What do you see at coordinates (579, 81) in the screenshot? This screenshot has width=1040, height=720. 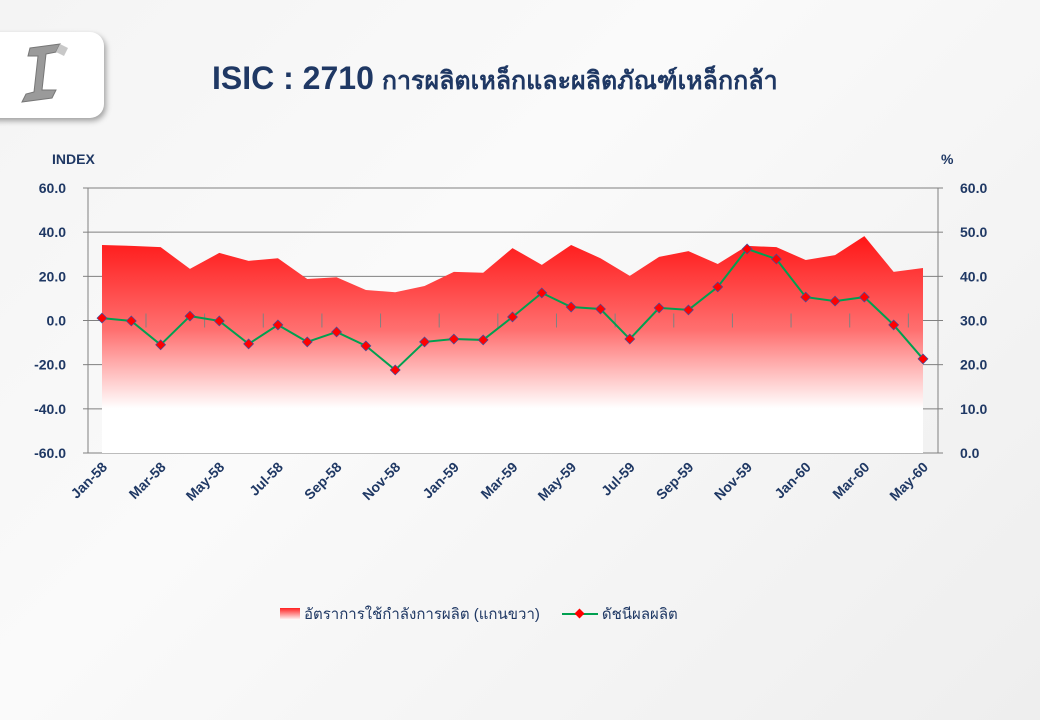 I see `title-text: การผลิตเหล็กและผลิตภัณฑ์เหล็กกล้า` at bounding box center [579, 81].